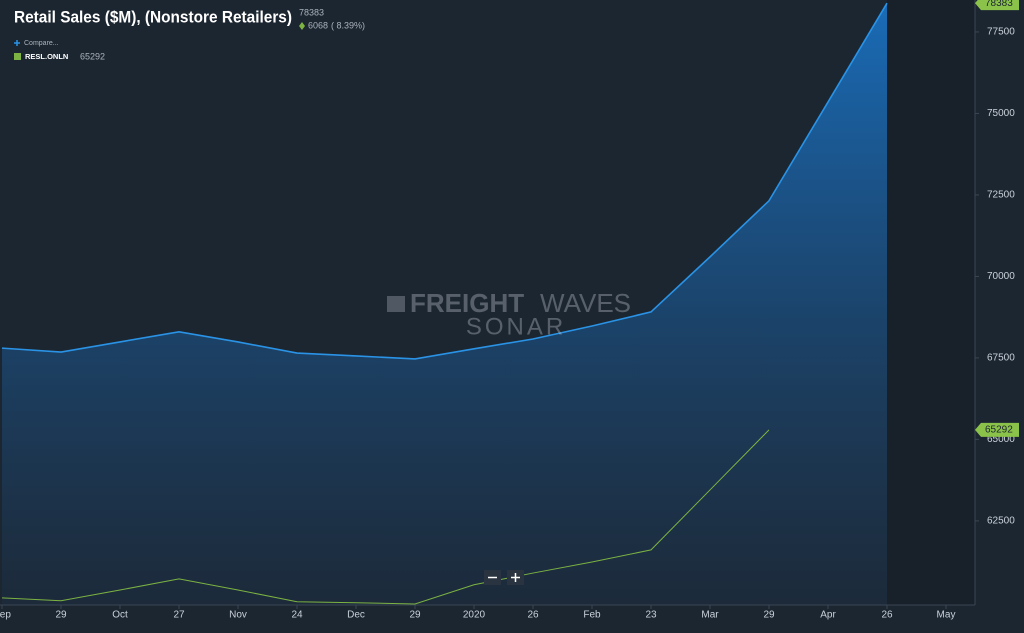  What do you see at coordinates (1001, 439) in the screenshot?
I see `y-tick-label: 65000` at bounding box center [1001, 439].